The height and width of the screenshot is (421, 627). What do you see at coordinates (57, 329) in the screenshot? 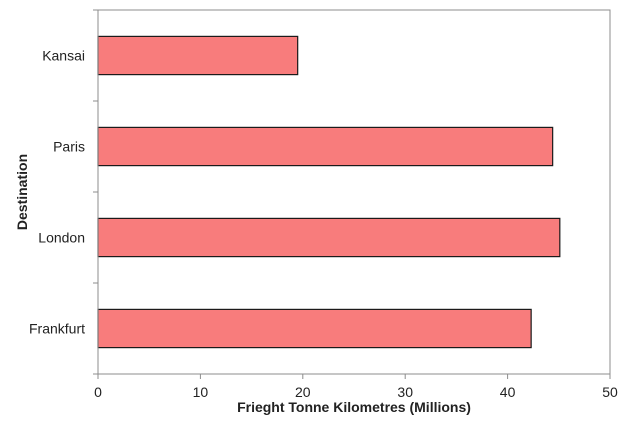
I see `y-tick-label: Frankfurt` at bounding box center [57, 329].